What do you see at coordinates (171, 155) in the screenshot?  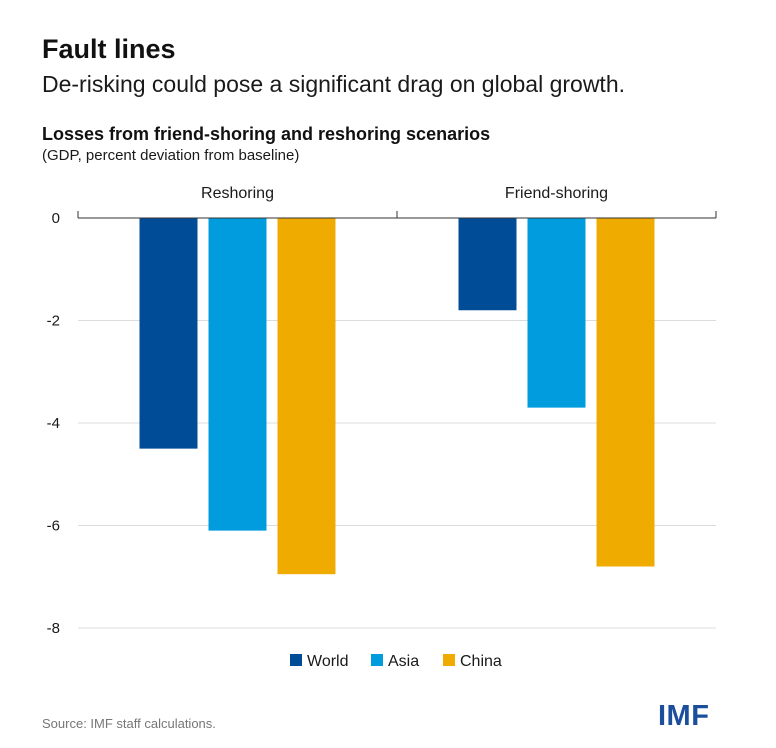 I see `chart-subtitle: (GDP, percent deviation from baseline)` at bounding box center [171, 155].